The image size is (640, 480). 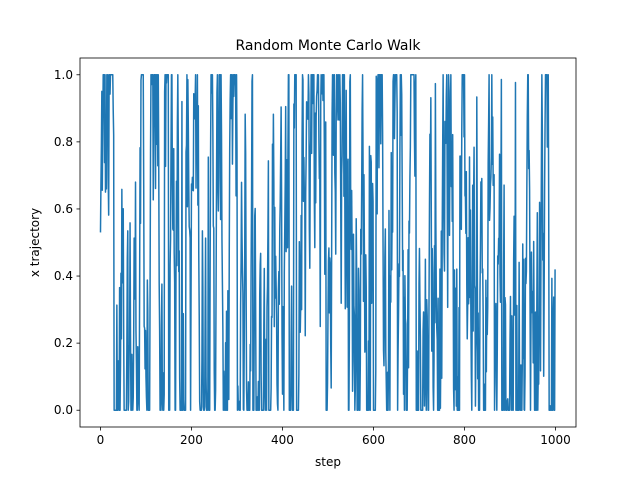 What do you see at coordinates (63, 276) in the screenshot?
I see `y-tick-label: 0.4` at bounding box center [63, 276].